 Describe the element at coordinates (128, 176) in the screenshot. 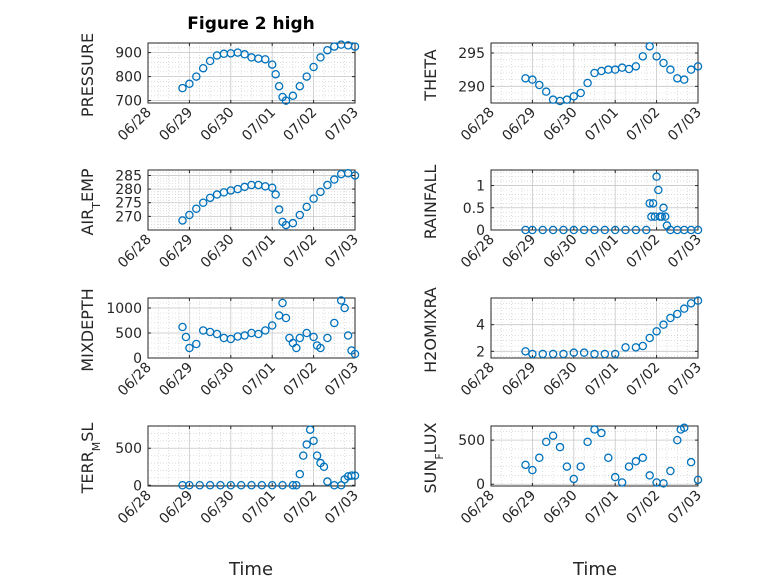

I see `y-tick-label: 285` at that location.